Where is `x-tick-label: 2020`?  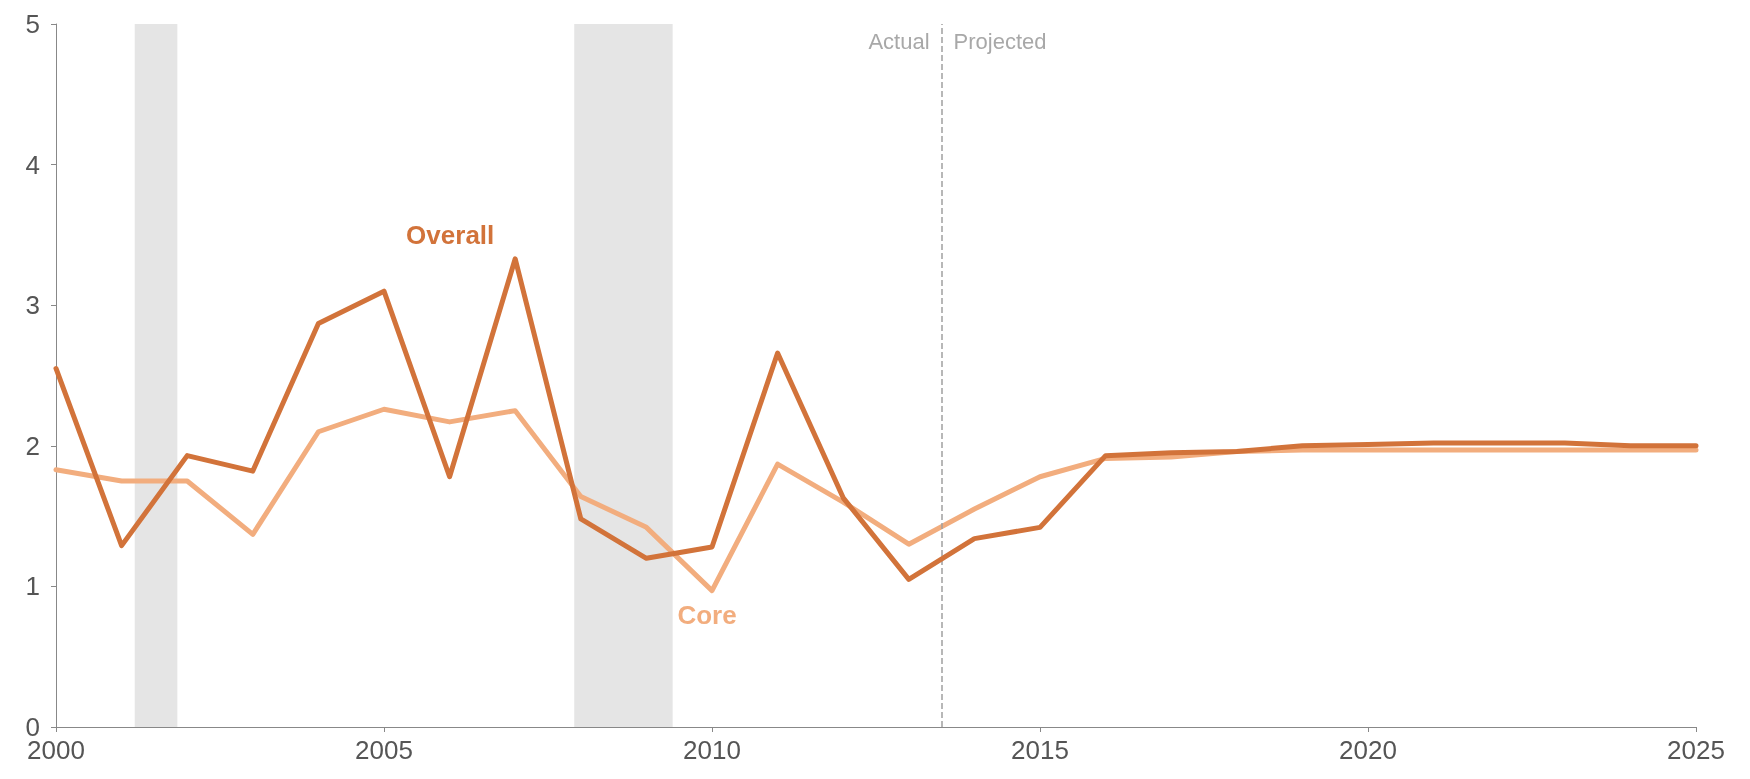 x-tick-label: 2020 is located at coordinates (1368, 750).